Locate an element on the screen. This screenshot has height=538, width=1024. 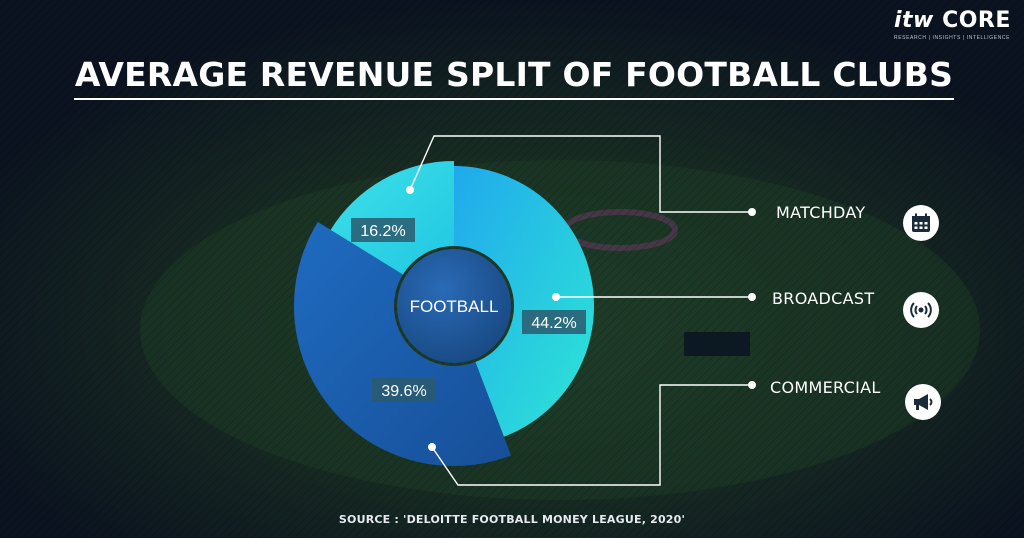
center-label: FOOTBALL is located at coordinates (454, 306).